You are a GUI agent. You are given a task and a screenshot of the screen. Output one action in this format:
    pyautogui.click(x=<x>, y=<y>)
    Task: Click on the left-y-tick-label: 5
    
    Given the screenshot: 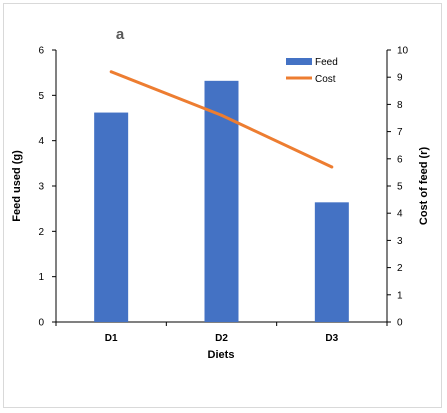 What is the action you would take?
    pyautogui.click(x=41, y=96)
    